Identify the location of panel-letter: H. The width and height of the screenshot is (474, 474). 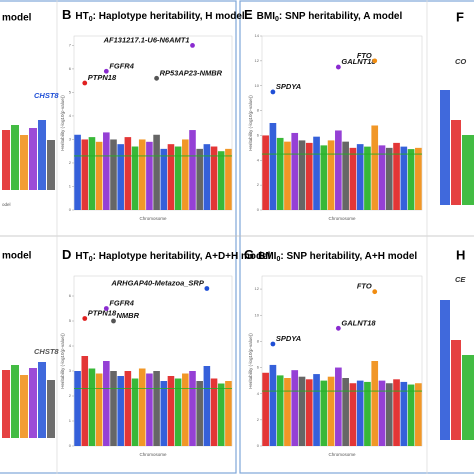
(460, 254).